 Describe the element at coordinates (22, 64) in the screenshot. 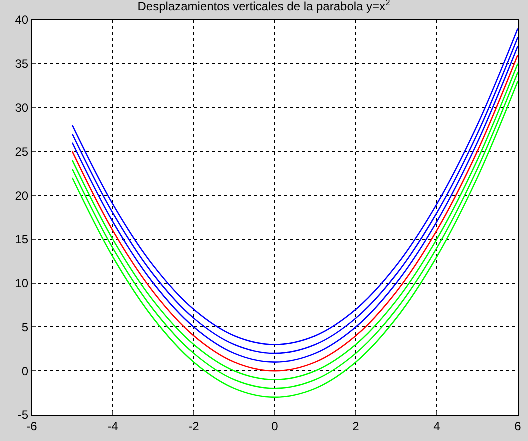

I see `y-tick-label: 35` at that location.